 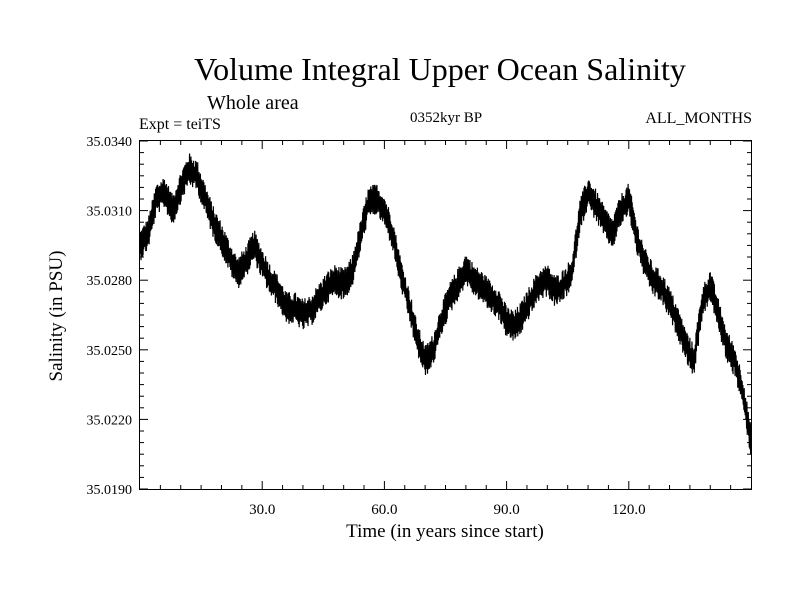 What do you see at coordinates (110, 142) in the screenshot?
I see `y-tick-label: 35.0340` at bounding box center [110, 142].